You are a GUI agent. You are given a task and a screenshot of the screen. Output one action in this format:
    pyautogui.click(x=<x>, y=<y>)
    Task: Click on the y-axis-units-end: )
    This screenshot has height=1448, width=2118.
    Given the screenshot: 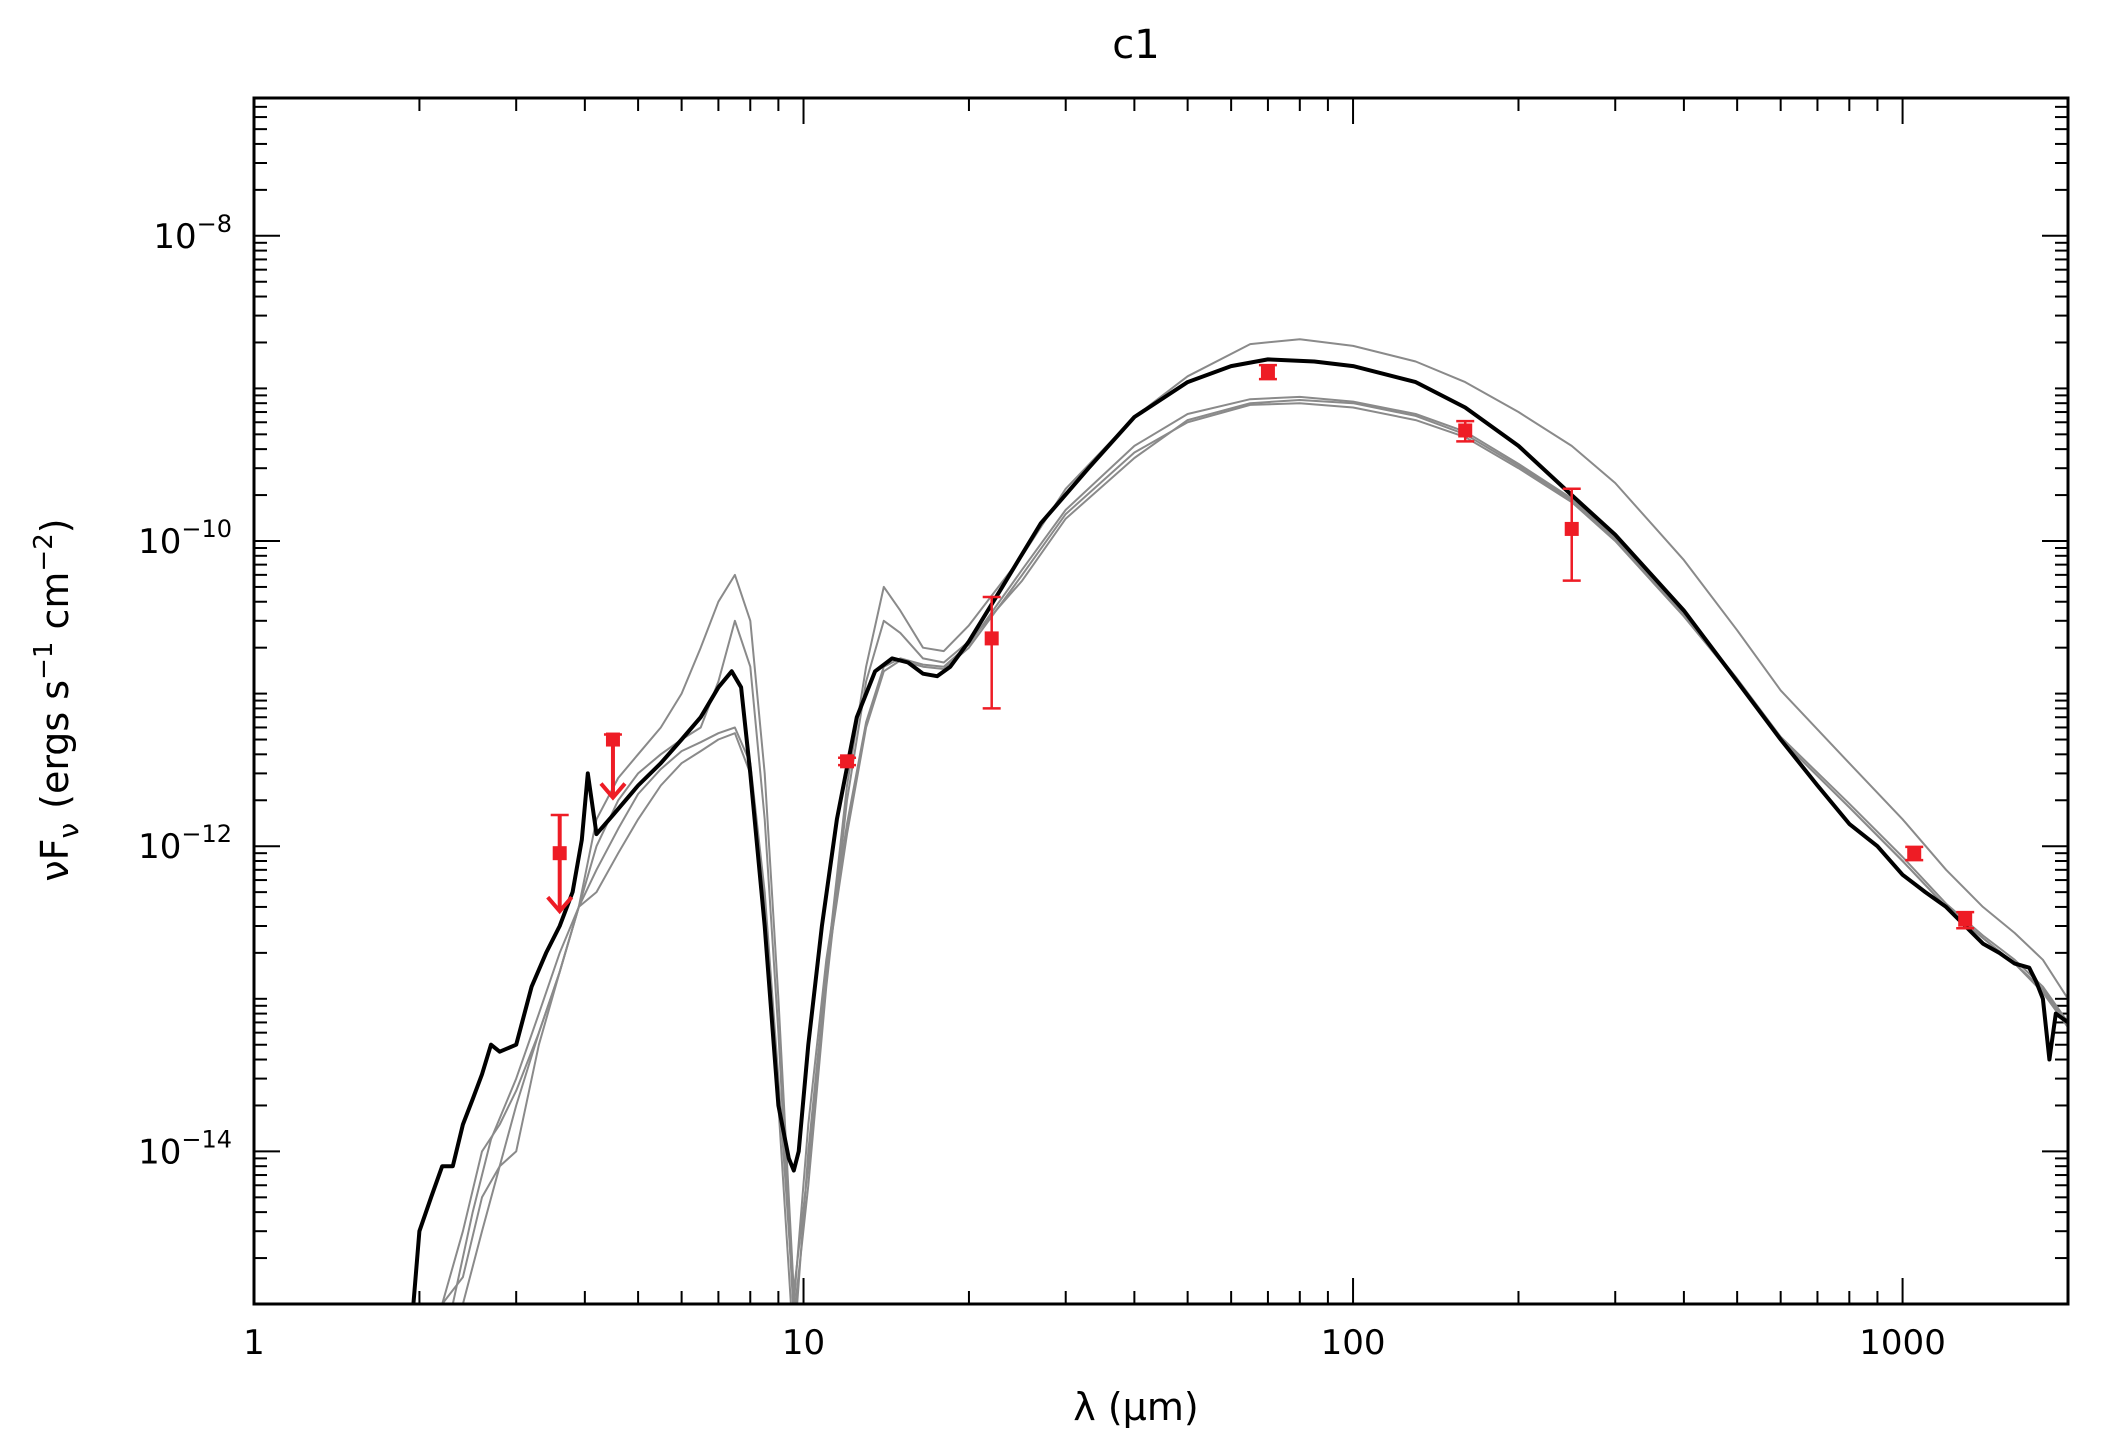 What is the action you would take?
    pyautogui.click(x=55, y=525)
    